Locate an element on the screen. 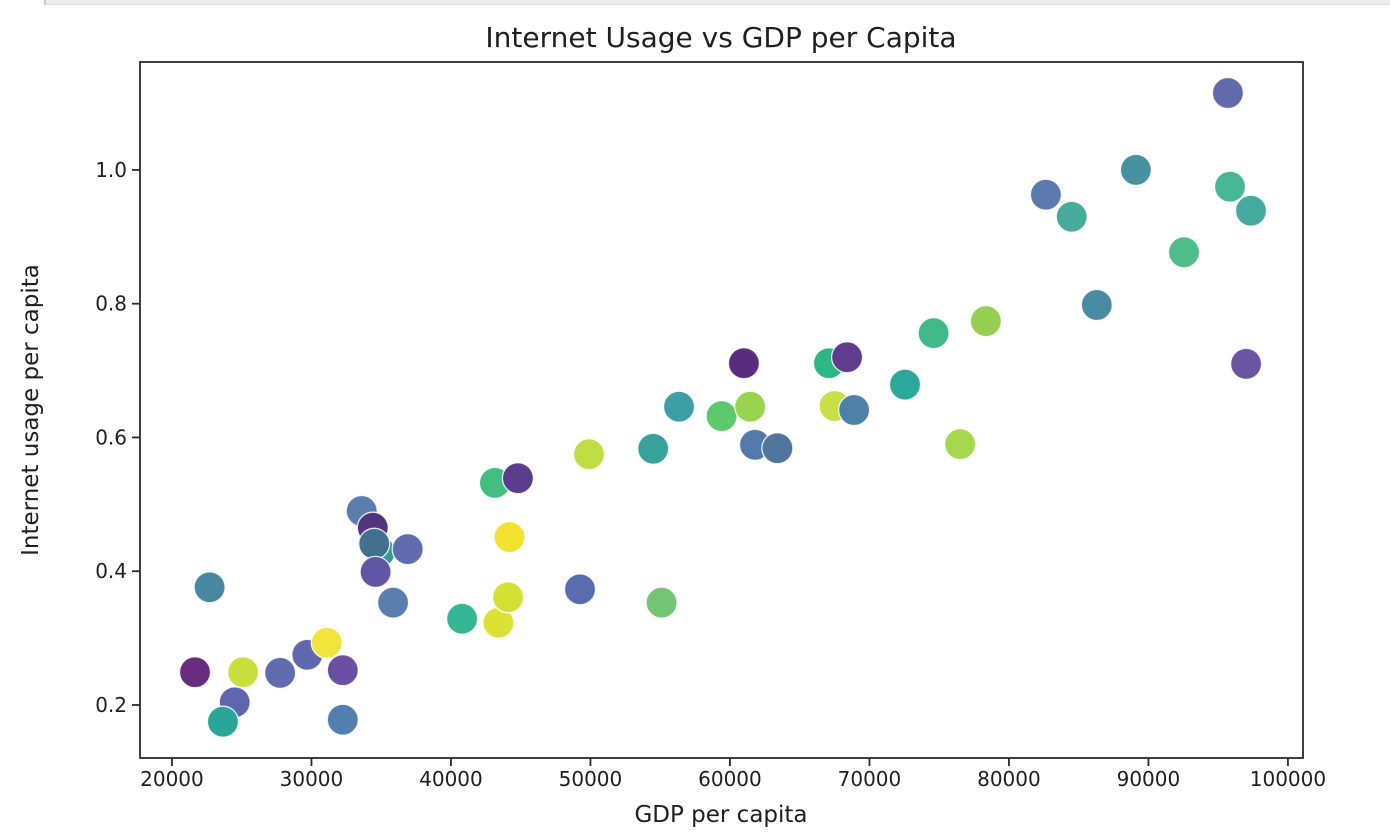 The height and width of the screenshot is (836, 1390). x-tick-label: 20000 is located at coordinates (172, 779).